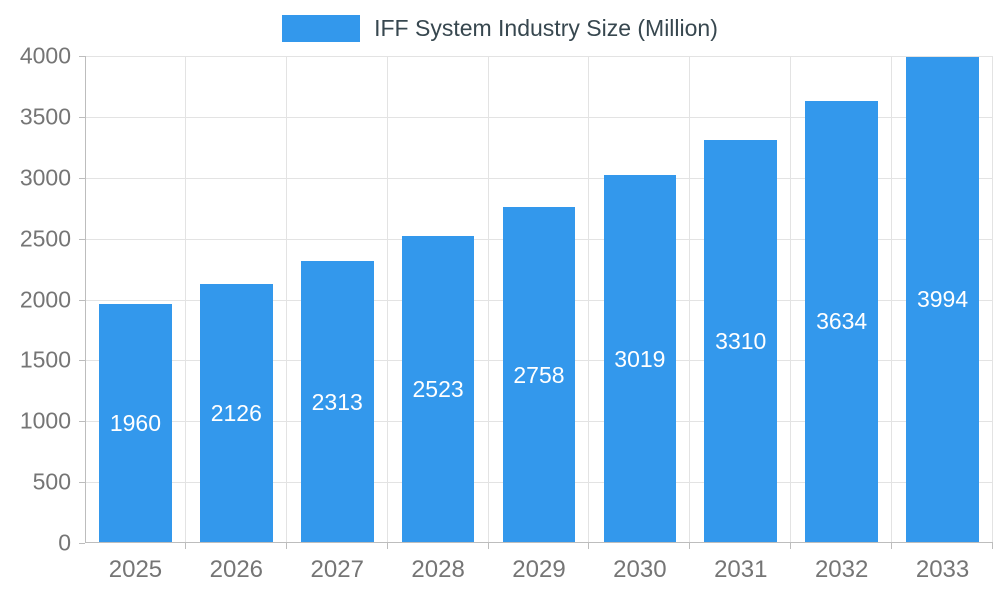 This screenshot has height=600, width=1000. I want to click on bar-2026: 2126, so click(236, 413).